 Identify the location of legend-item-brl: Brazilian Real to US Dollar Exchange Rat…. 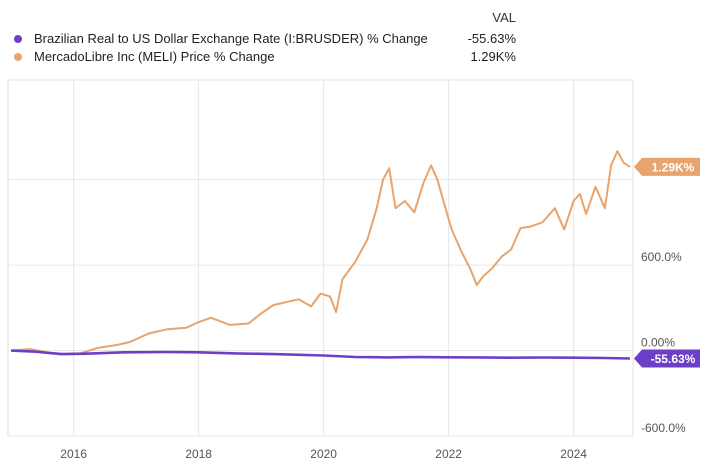
(356, 39).